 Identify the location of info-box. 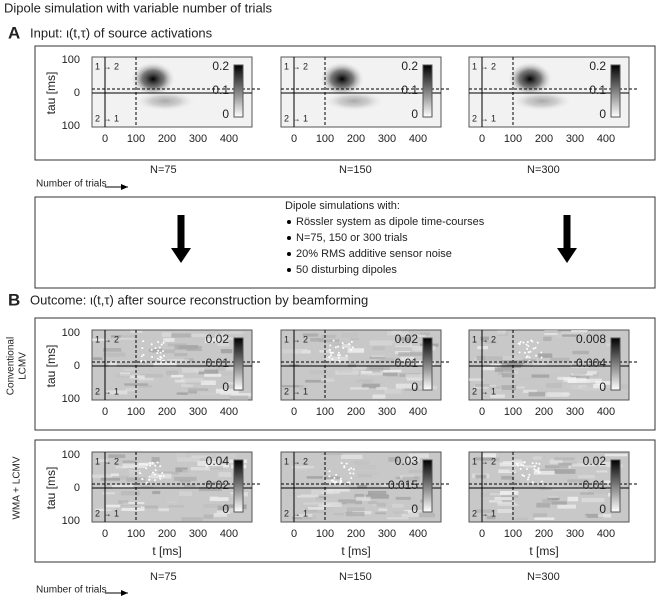
(345, 242).